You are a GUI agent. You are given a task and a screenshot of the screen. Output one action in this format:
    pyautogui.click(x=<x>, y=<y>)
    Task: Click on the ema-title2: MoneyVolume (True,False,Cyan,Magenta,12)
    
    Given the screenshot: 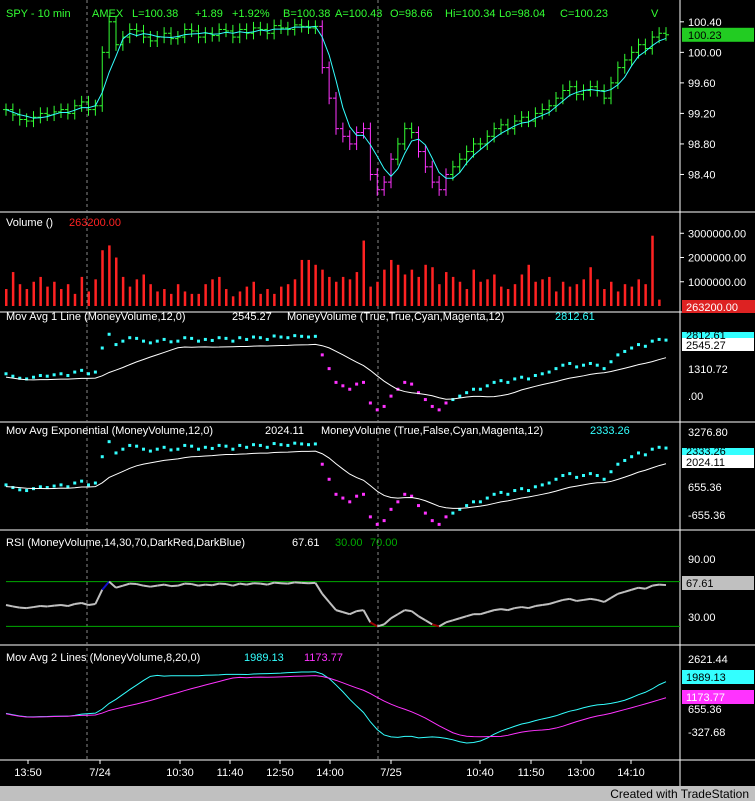 What is the action you would take?
    pyautogui.click(x=432, y=431)
    